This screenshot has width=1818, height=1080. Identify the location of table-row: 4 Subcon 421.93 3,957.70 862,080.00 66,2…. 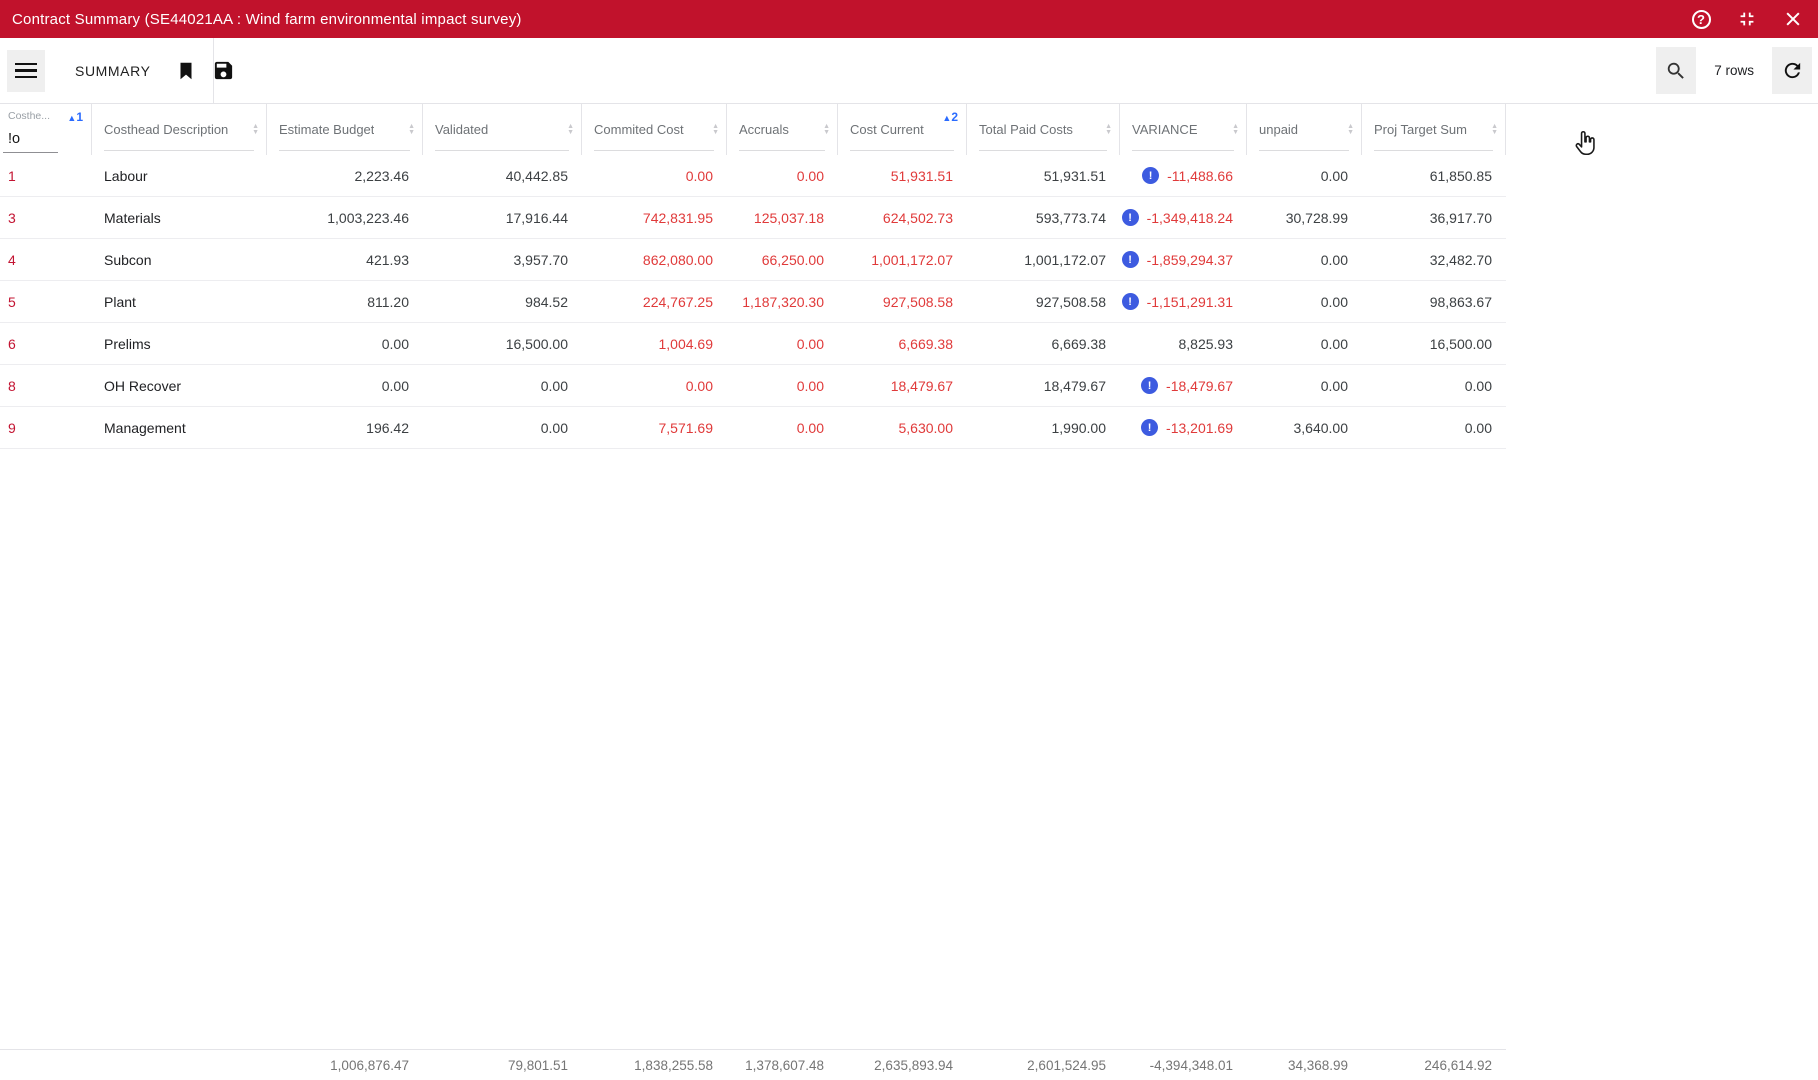
(753, 260).